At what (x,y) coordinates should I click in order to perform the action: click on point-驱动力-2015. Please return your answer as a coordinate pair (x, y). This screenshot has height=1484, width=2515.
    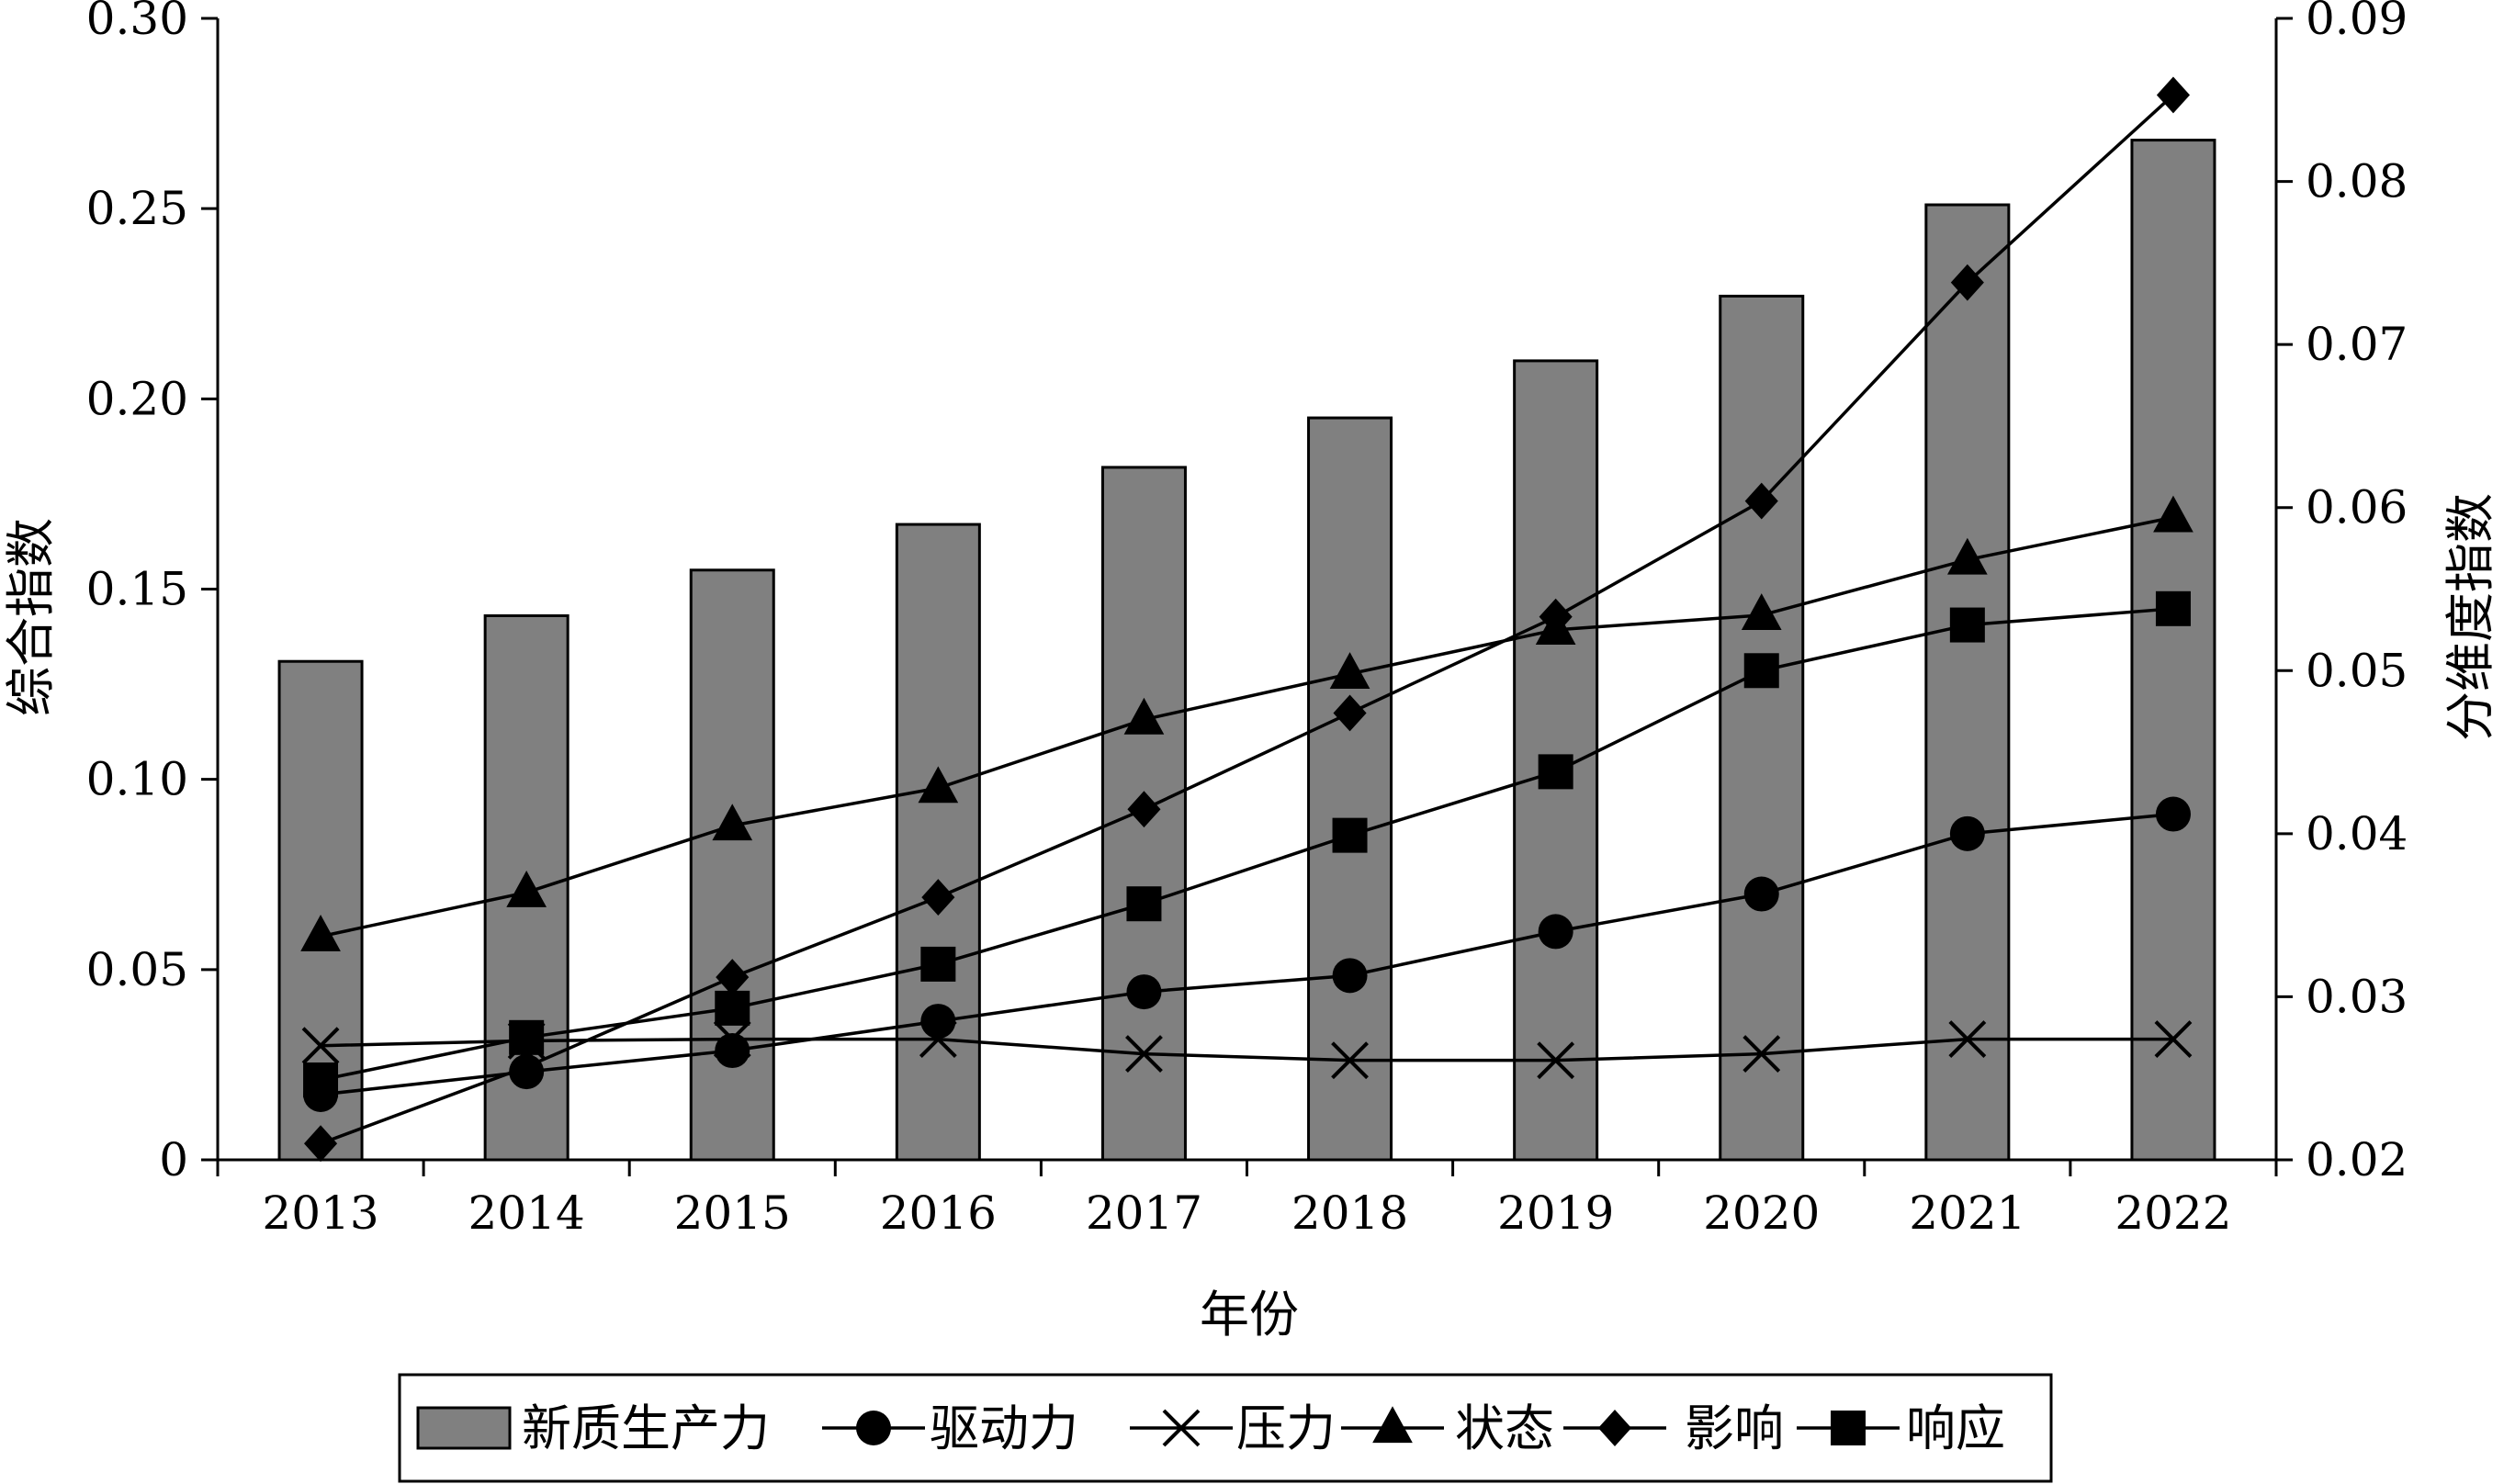
    Looking at the image, I should click on (732, 1051).